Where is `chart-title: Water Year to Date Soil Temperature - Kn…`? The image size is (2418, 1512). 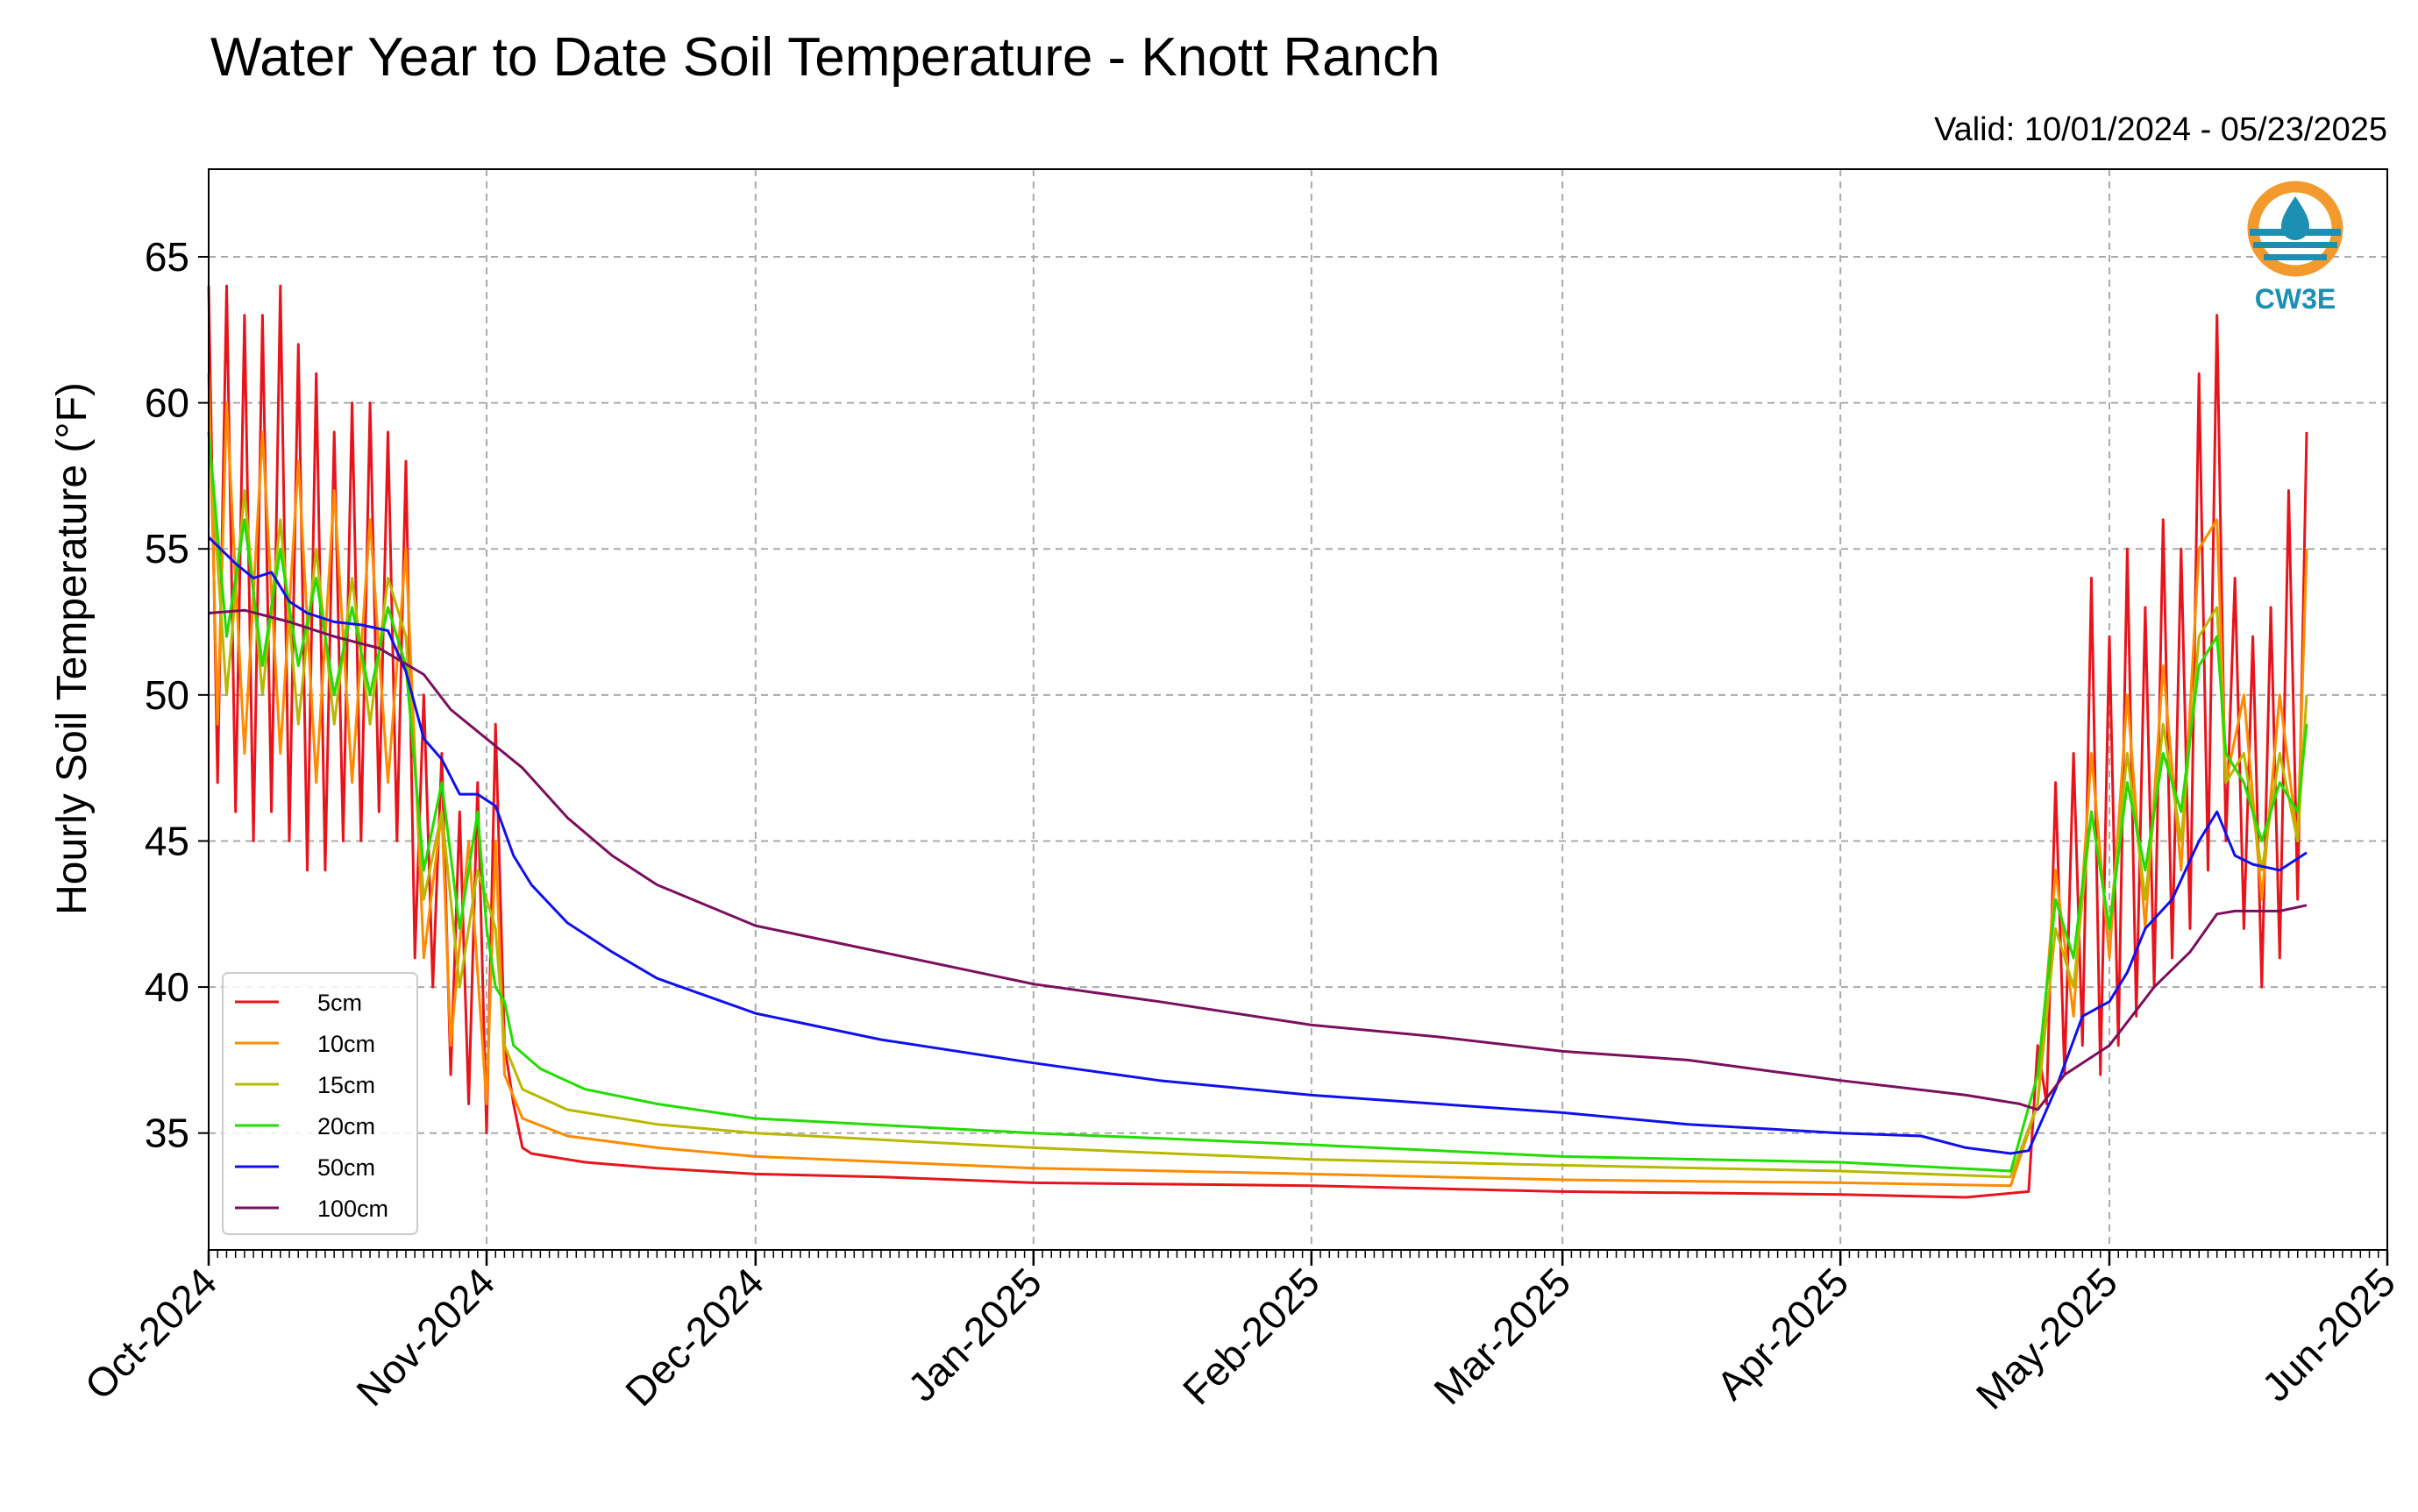
chart-title: Water Year to Date Soil Temperature - Kn… is located at coordinates (825, 57).